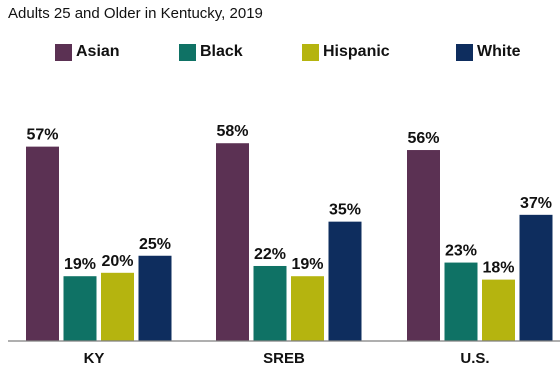  I want to click on legend-swatch-hispanic, so click(310, 52).